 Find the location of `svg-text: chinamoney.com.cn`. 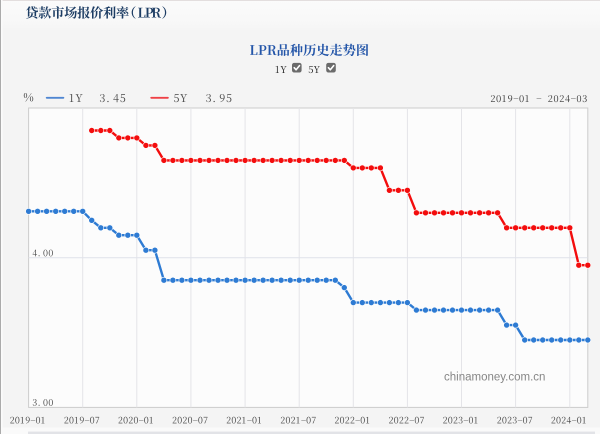

svg-text: chinamoney.com.cn is located at coordinates (494, 377).